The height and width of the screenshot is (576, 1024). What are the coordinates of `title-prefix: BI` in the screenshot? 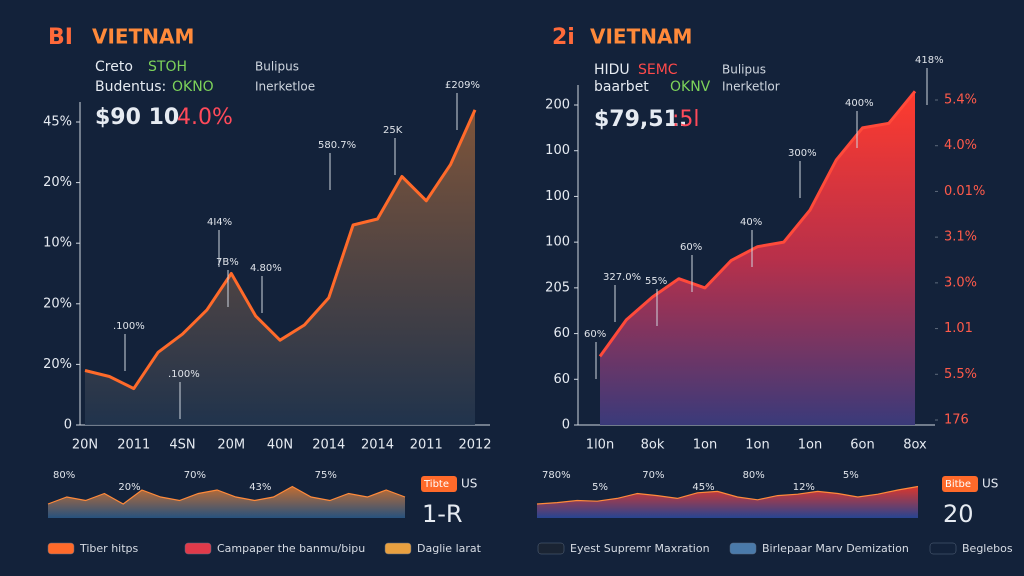 It's located at (60, 37).